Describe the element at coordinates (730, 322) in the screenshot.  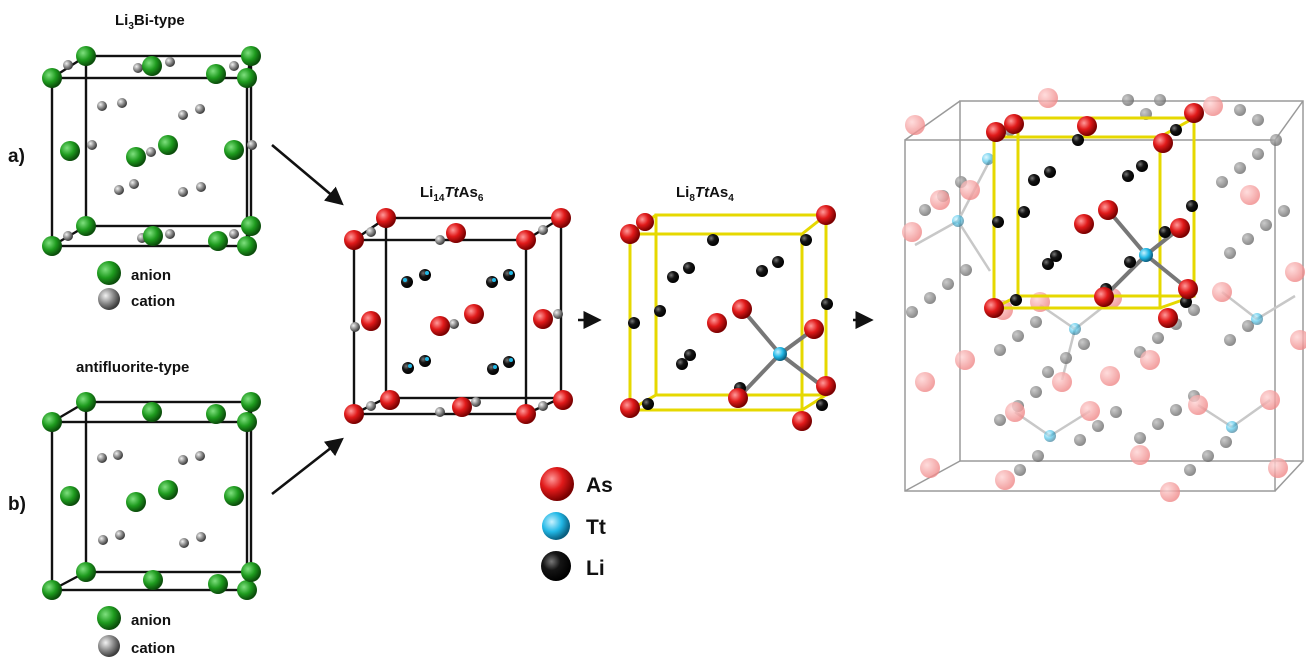
I see `li8ttas4-li-atoms` at that location.